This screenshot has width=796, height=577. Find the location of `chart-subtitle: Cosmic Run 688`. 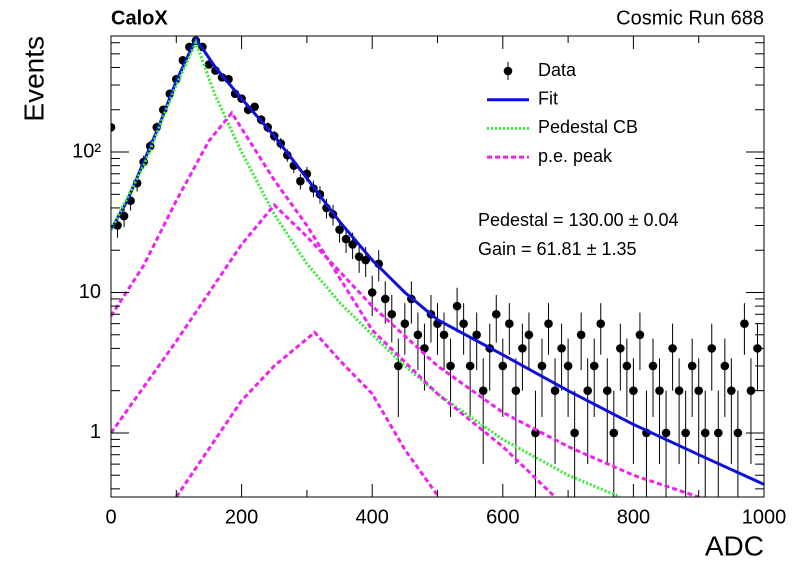

chart-subtitle: Cosmic Run 688 is located at coordinates (690, 18).